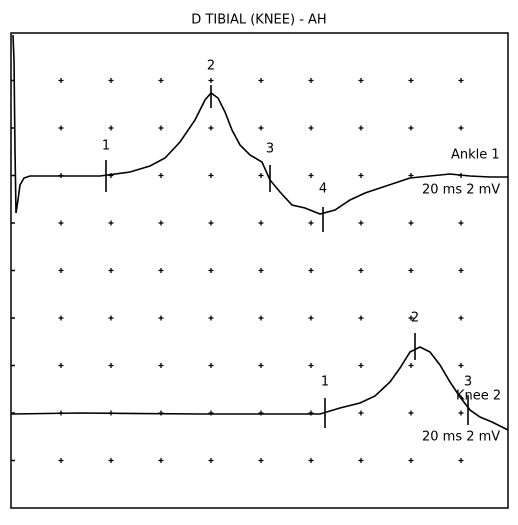 This screenshot has width=518, height=525. I want to click on marker-label: 4, so click(323, 189).